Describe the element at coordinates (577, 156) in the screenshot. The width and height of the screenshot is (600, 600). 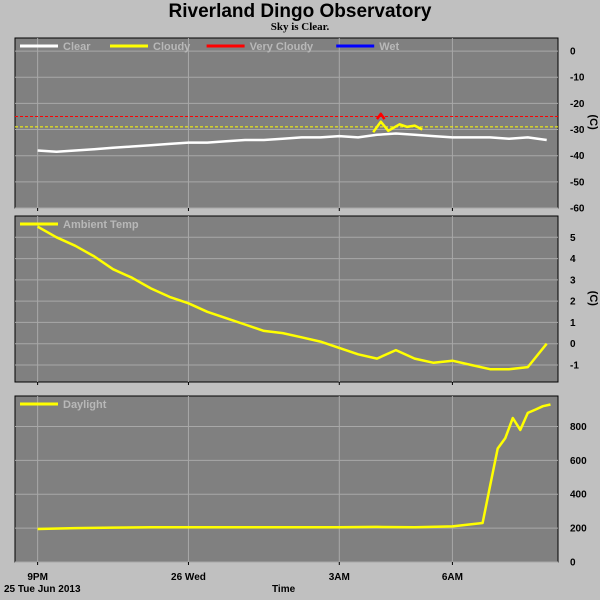
I see `y-tick-label: -40` at that location.